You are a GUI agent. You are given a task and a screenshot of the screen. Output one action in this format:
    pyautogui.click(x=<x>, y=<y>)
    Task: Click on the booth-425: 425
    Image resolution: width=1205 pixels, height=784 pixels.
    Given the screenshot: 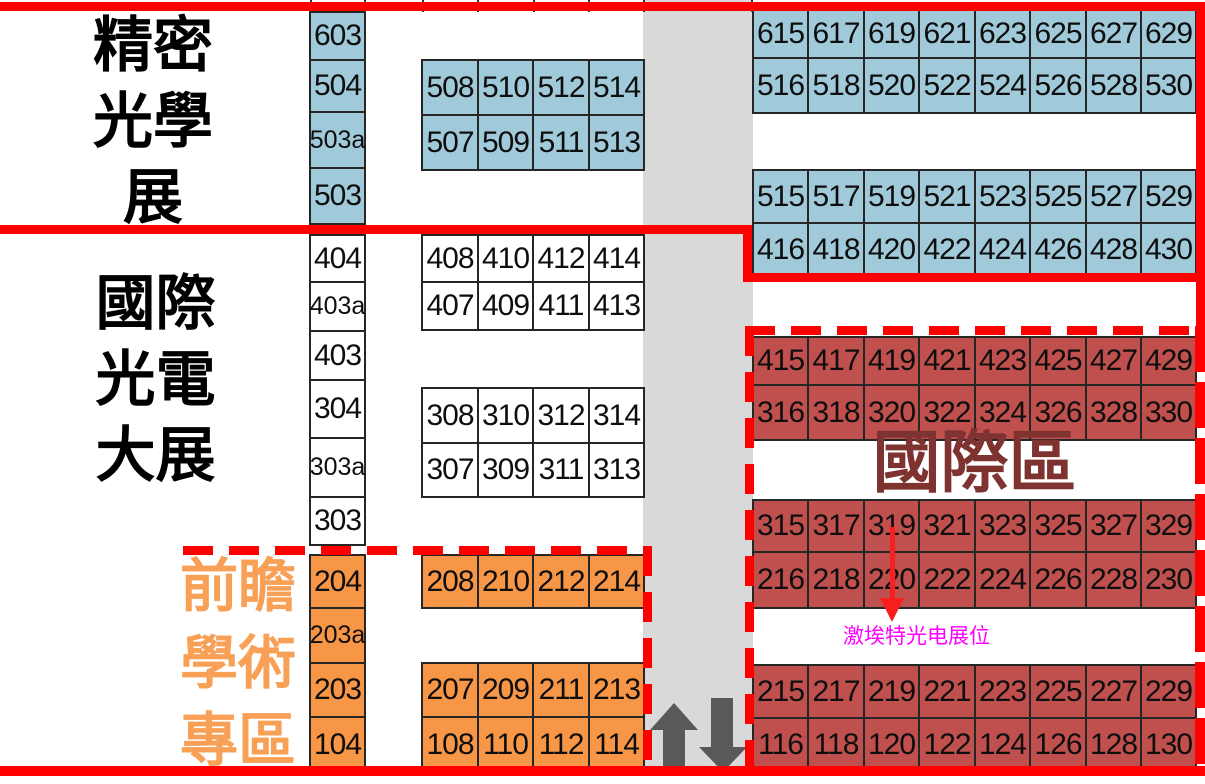 What is the action you would take?
    pyautogui.click(x=1058, y=361)
    